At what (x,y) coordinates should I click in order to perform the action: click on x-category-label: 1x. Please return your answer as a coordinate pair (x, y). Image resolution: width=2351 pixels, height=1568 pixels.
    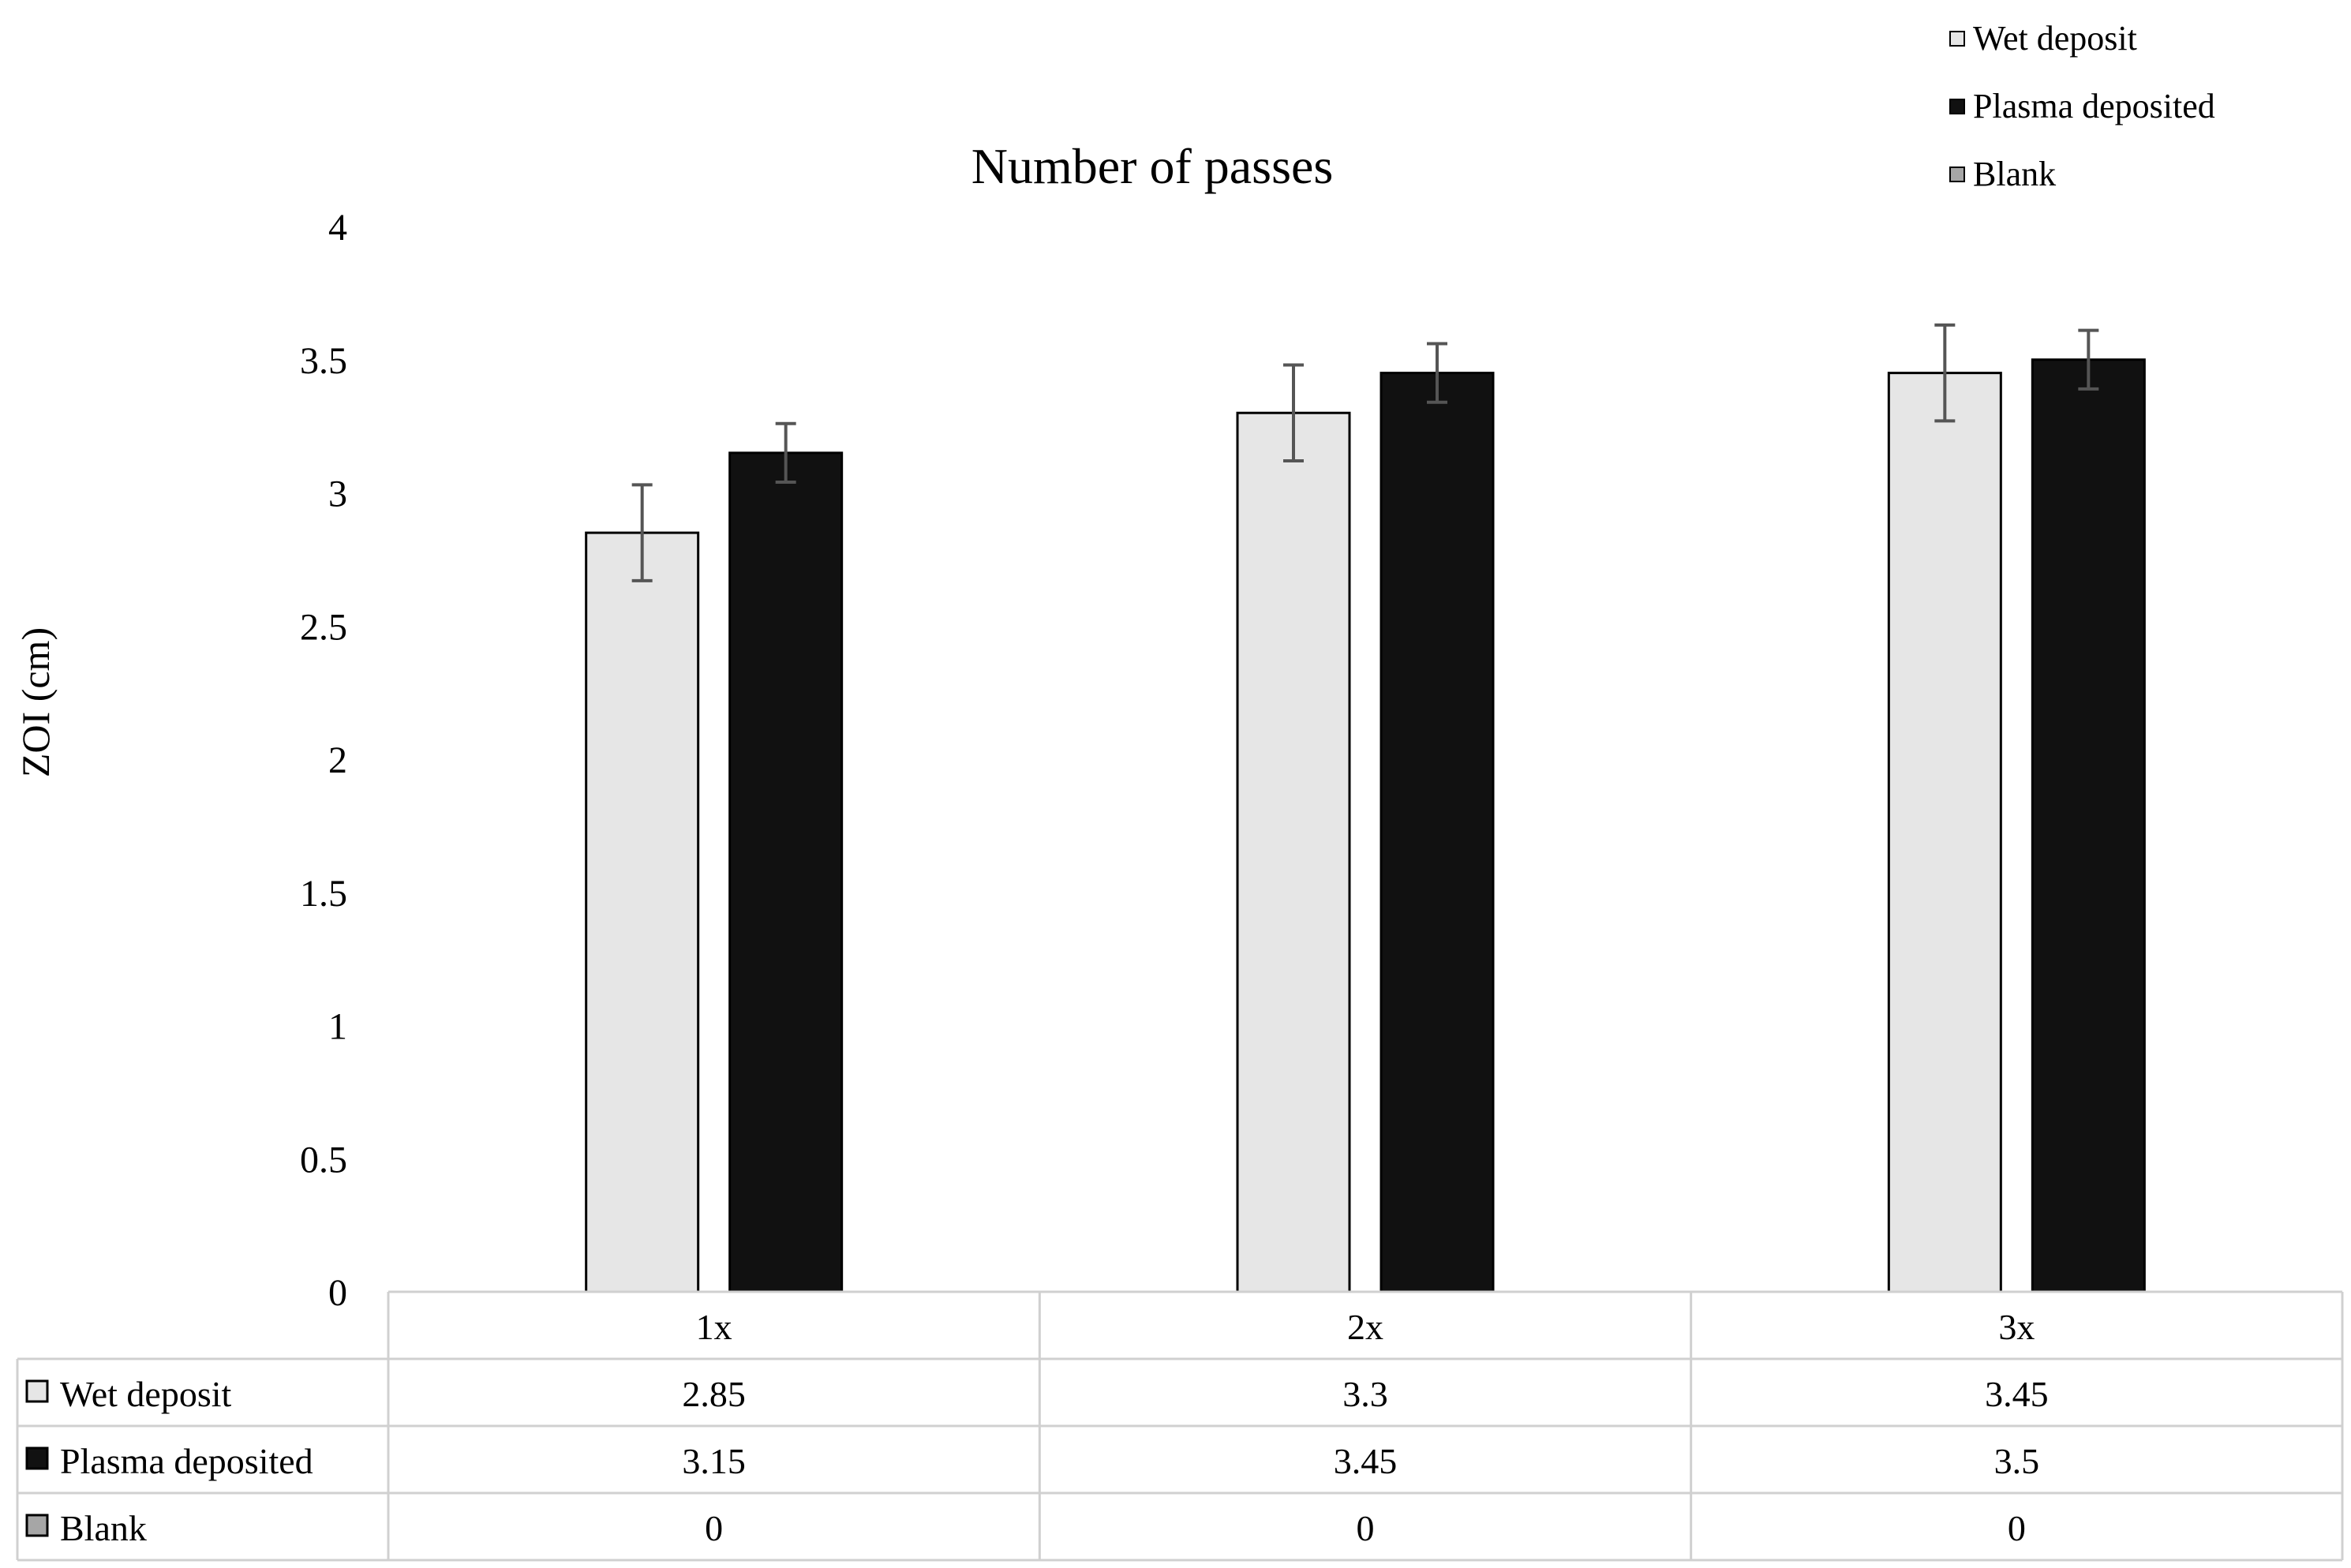
    Looking at the image, I should click on (714, 1327).